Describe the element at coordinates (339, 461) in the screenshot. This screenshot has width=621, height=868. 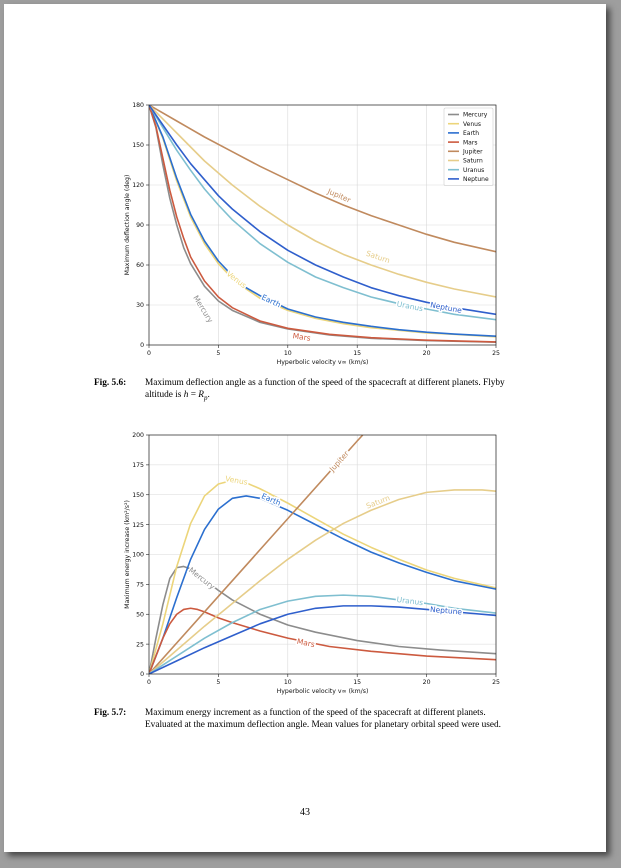
I see `series-label-jupiter: Jupiter` at that location.